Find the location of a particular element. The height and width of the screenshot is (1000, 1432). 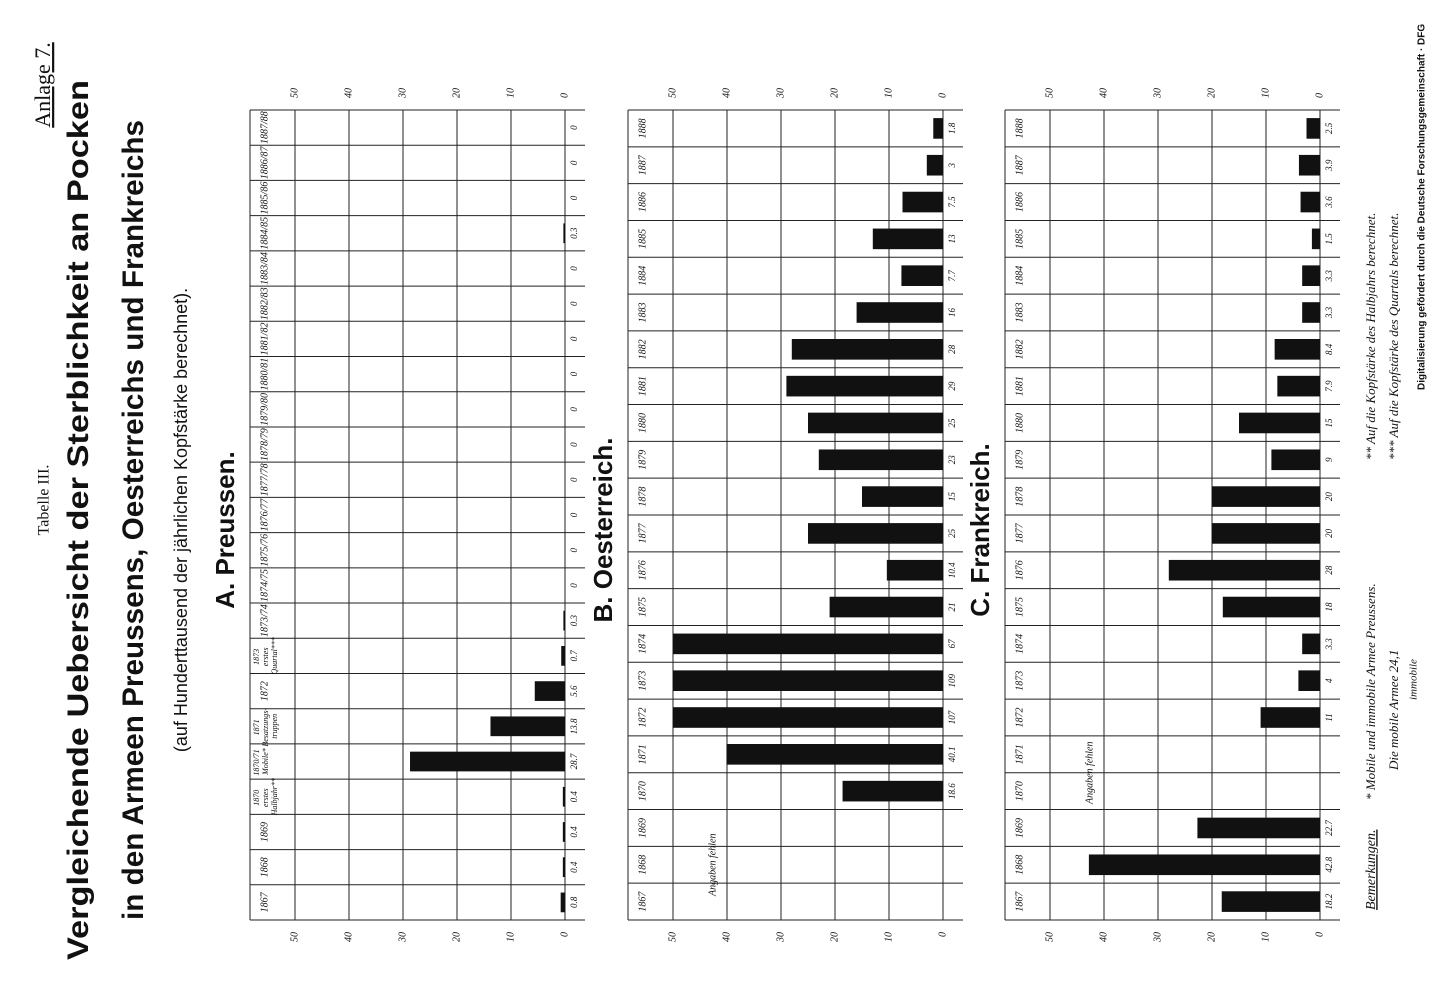

value-label: 5.6 is located at coordinates (574, 691).